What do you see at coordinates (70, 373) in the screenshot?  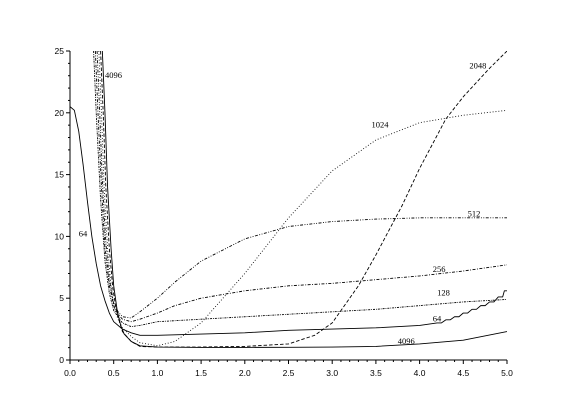 I see `x-tick-label: 0.0` at bounding box center [70, 373].